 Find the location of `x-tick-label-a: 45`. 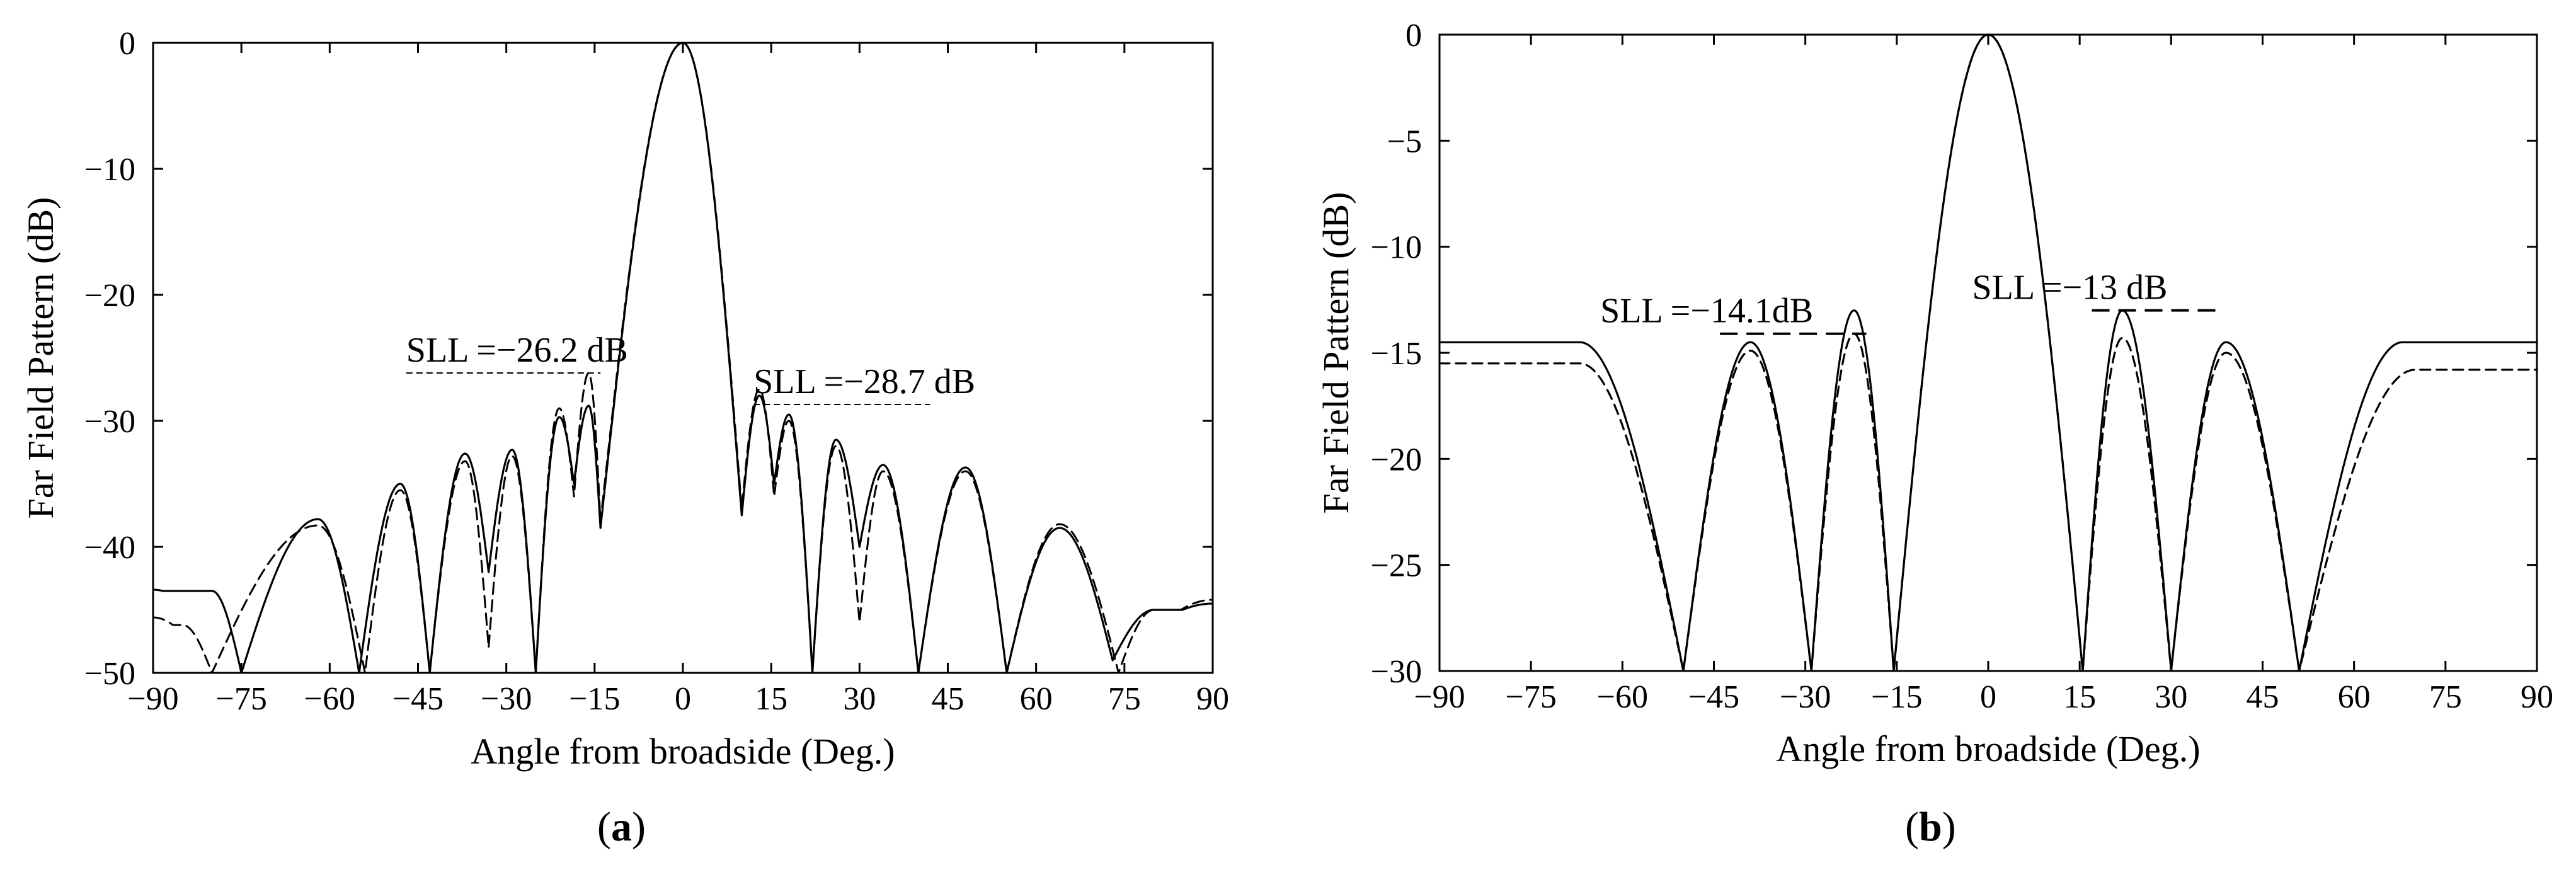

x-tick-label-a: 45 is located at coordinates (949, 699).